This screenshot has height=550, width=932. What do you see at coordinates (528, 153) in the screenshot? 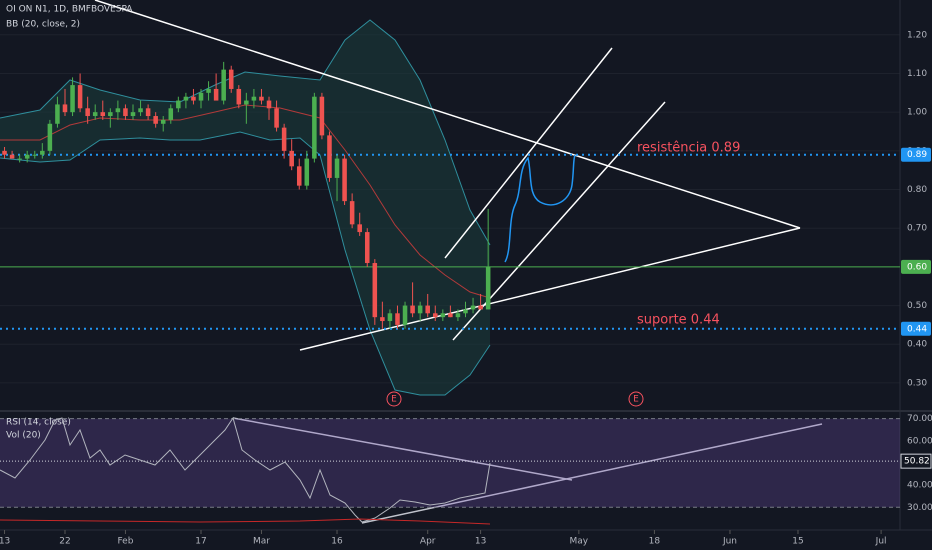
I see `channel-line` at bounding box center [528, 153].